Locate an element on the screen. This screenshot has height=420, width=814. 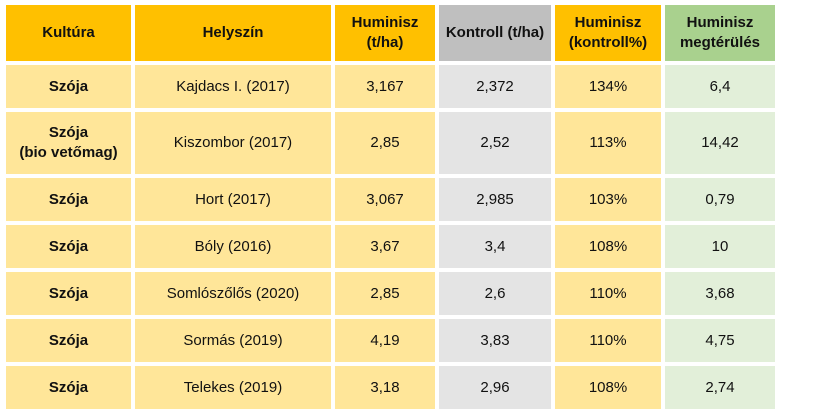
table-row: Szója Sormás (2019) 4,19 3,83 110% 4,75 is located at coordinates (390, 340).